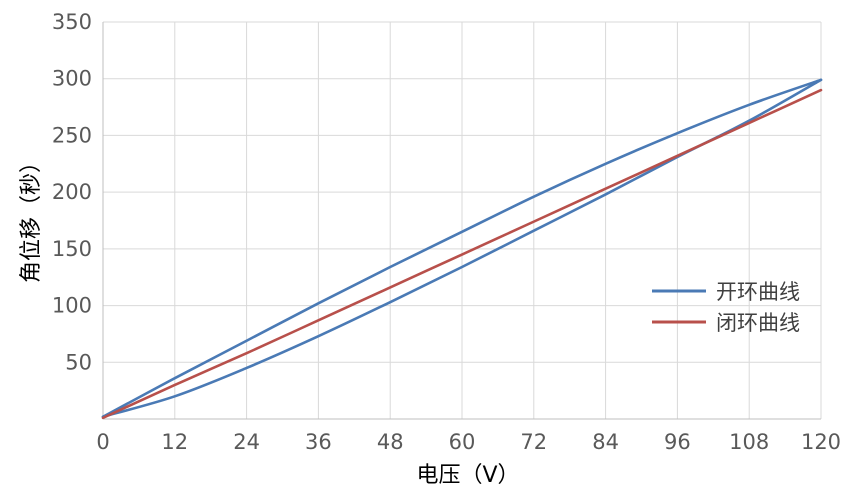 The width and height of the screenshot is (861, 500). I want to click on y-axis-title: 角位移（秒）, so click(31, 217).